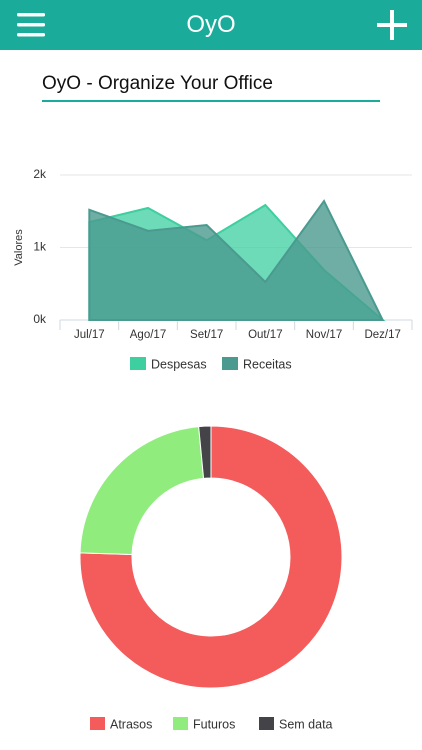 The height and width of the screenshot is (750, 422). Describe the element at coordinates (265, 335) in the screenshot. I see `x-tick-label: Out/17` at that location.